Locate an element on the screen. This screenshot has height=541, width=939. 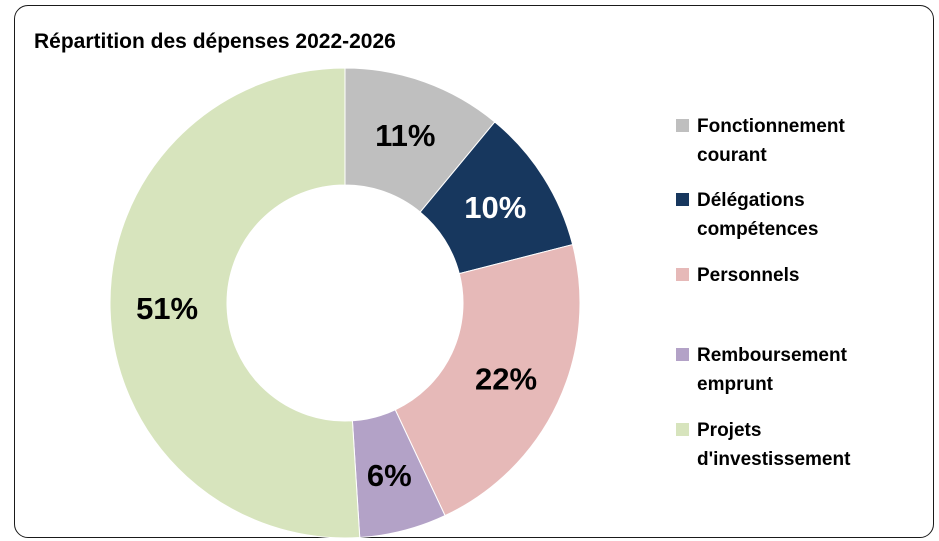
legend-label-delegations: Délégations compétences is located at coordinates (758, 215).